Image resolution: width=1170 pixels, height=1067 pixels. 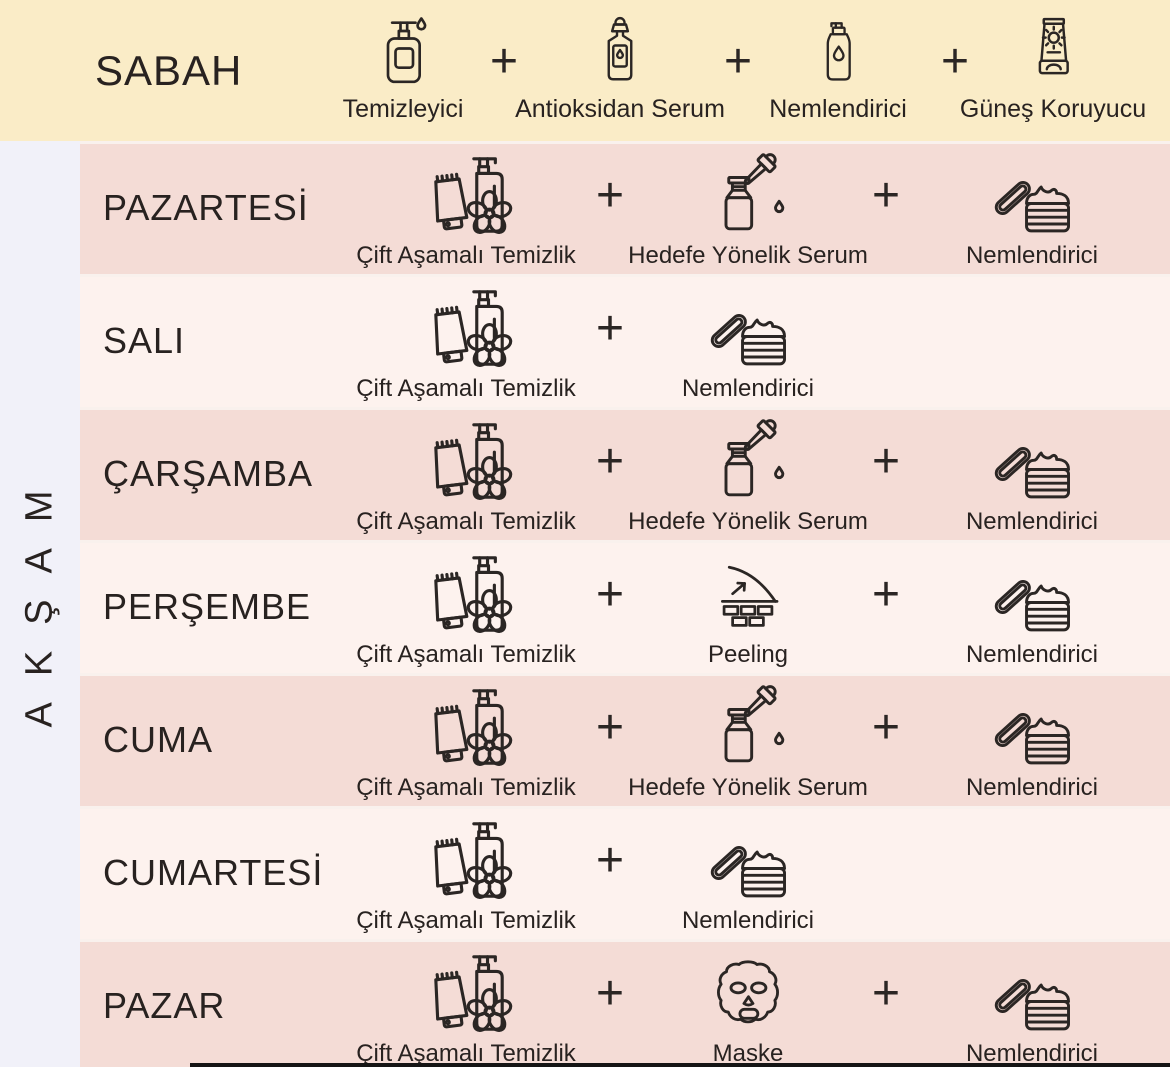 I want to click on morning-step-antioxidant-serum: Antioksidan Serum, so click(x=620, y=64).